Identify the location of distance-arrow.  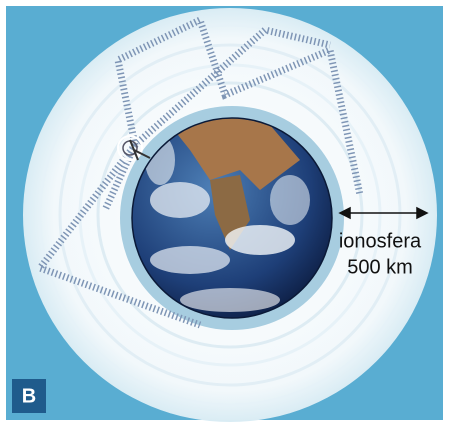
(383, 213).